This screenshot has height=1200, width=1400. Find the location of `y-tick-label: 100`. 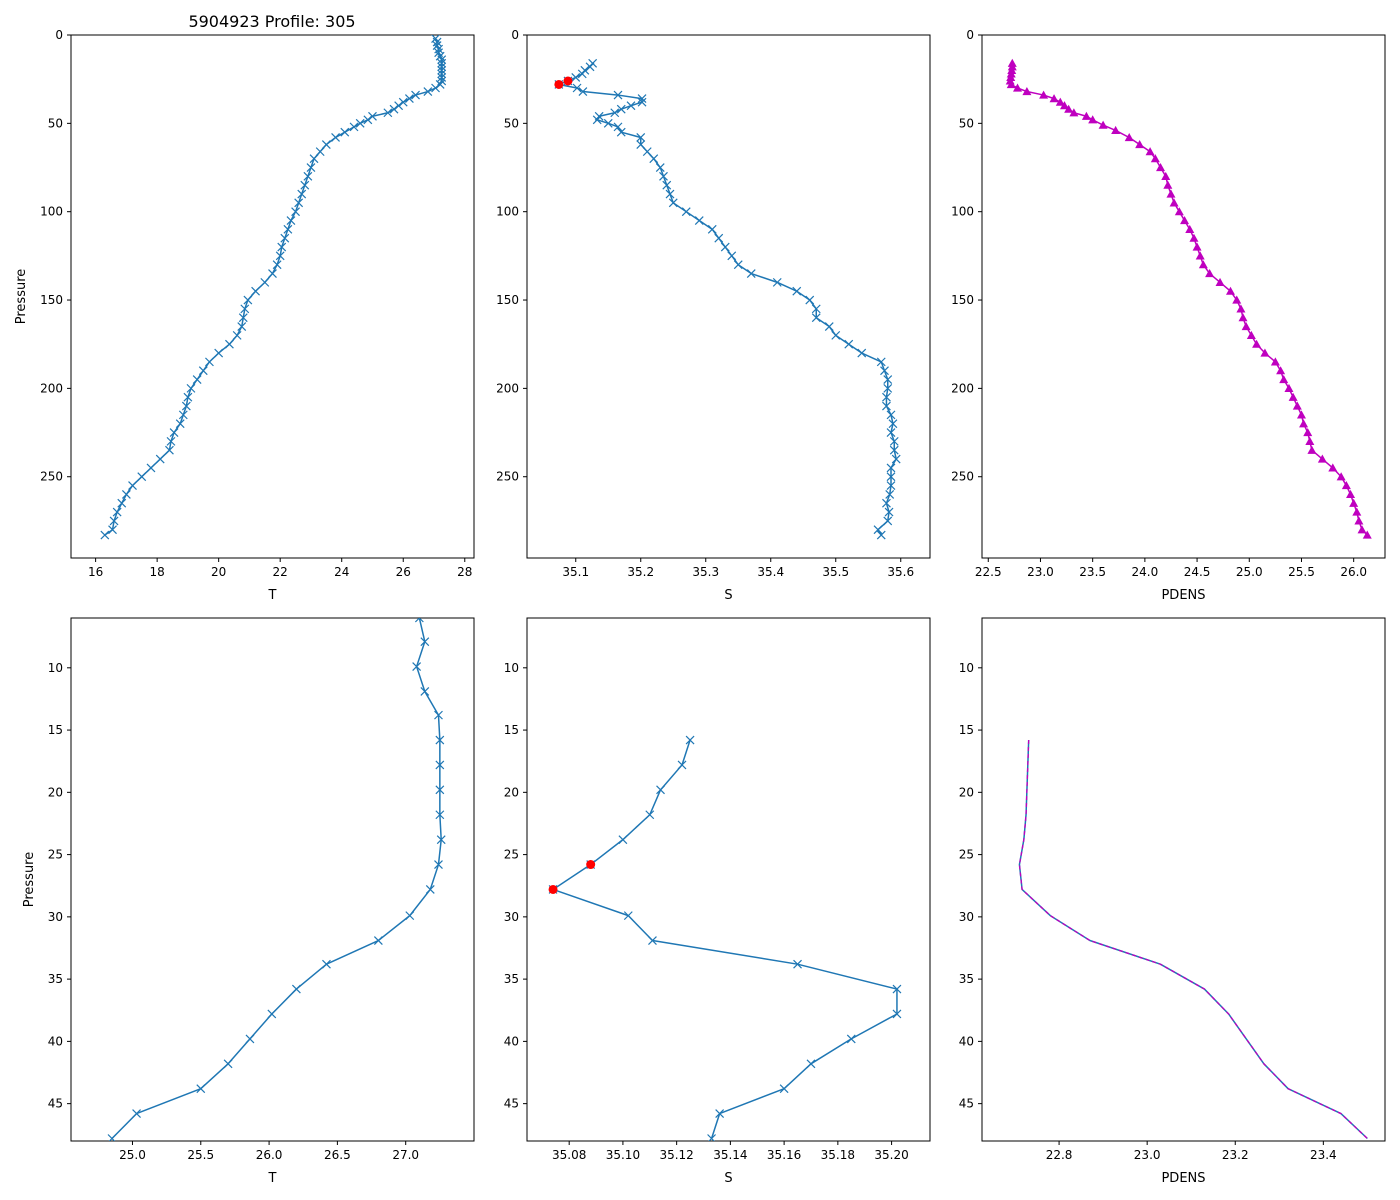

y-tick-label: 100 is located at coordinates (962, 212).